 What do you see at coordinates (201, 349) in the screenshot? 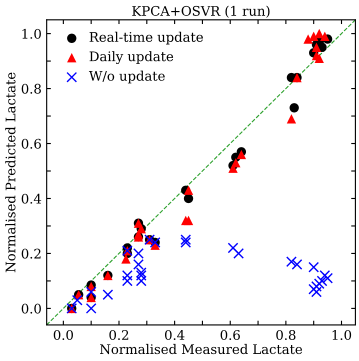
I see `x-axis-title: Normalised Measured Lactate` at bounding box center [201, 349].